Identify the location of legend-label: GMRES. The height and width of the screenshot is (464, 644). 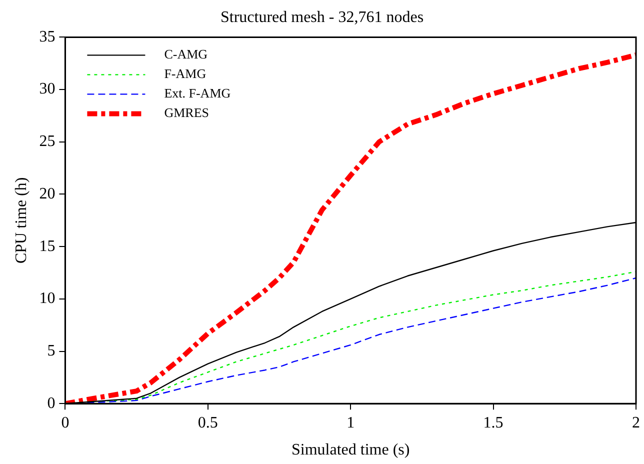
(186, 112).